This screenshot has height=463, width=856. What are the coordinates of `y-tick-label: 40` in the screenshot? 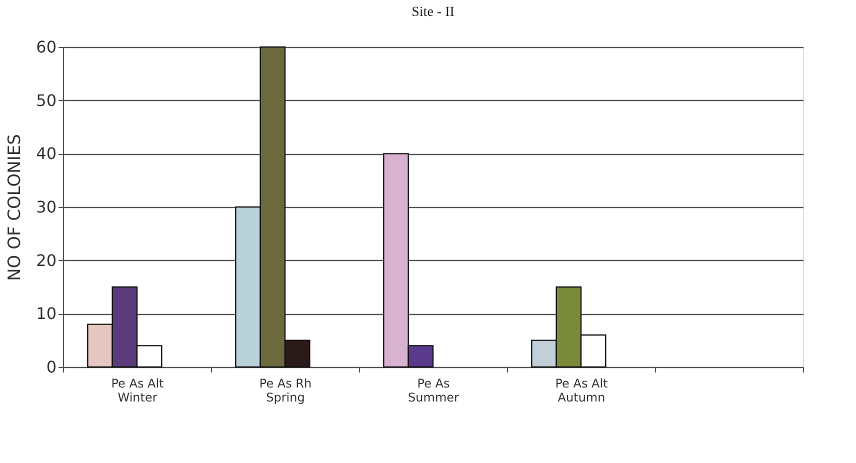 It's located at (46, 154).